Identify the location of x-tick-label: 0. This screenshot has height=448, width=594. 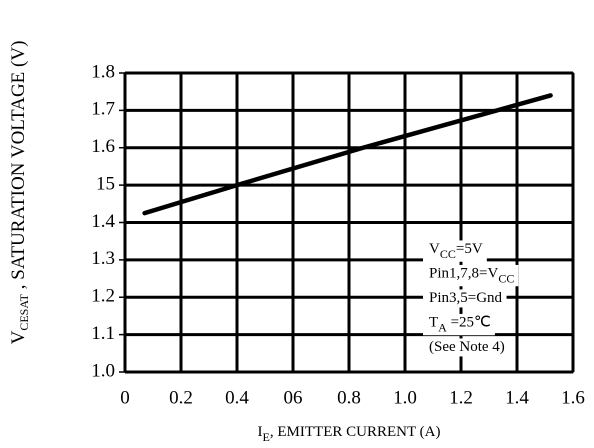
(125, 397).